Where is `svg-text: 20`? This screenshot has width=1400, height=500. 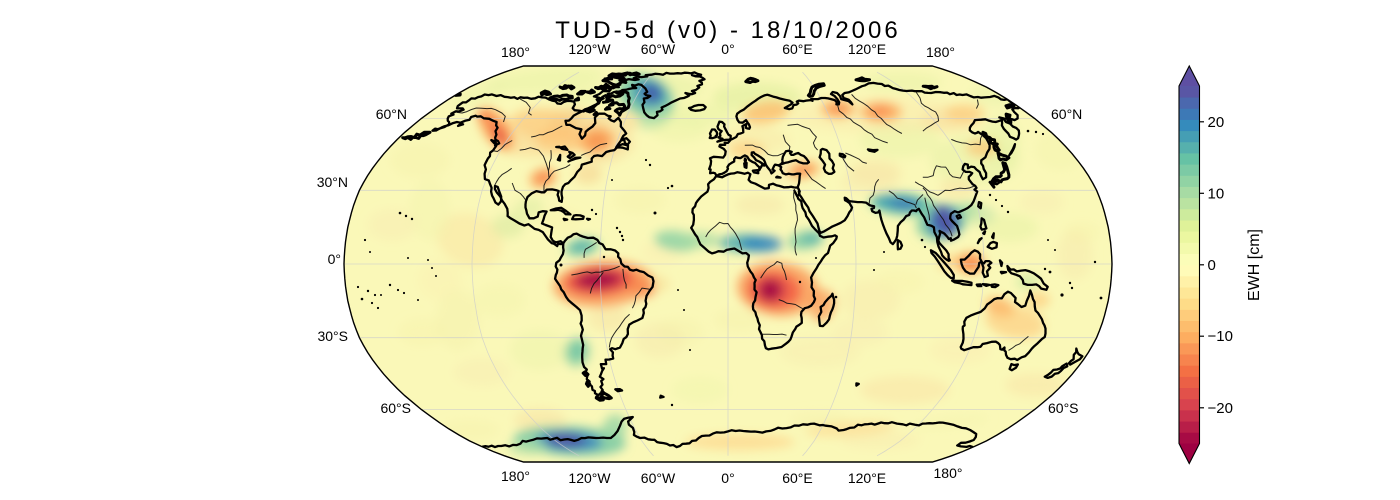
svg-text: 20 is located at coordinates (1216, 122).